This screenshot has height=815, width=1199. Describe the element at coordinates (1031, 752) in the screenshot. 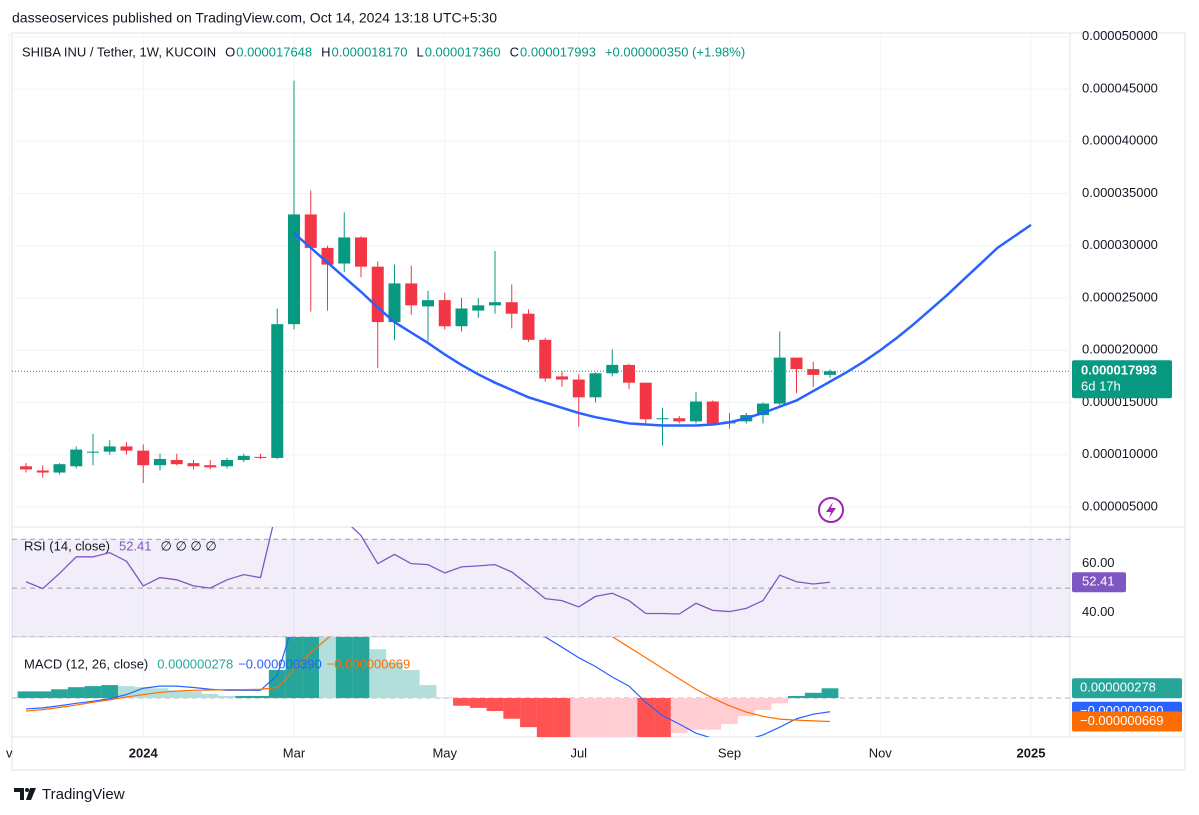

I see `x-tick-label: 2025` at that location.